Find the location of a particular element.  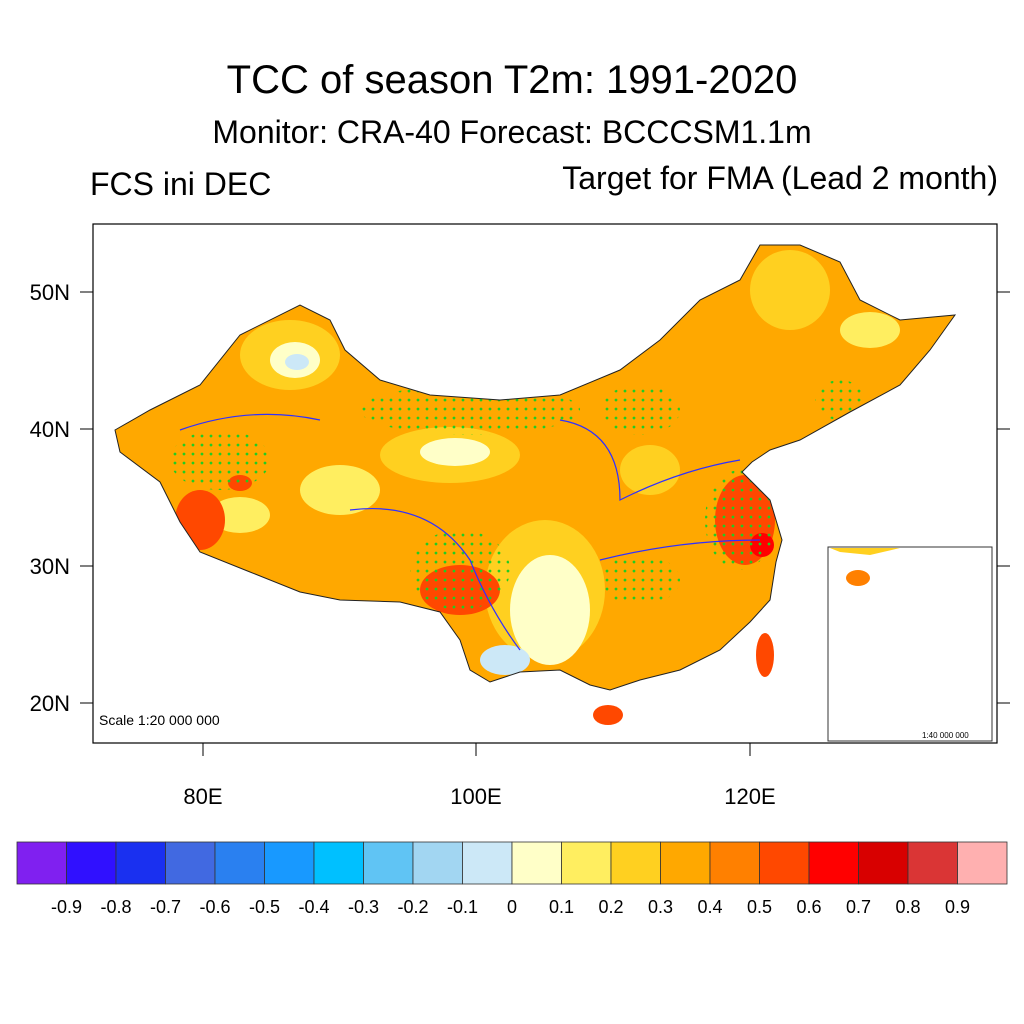

colorbar-label: 0.4 is located at coordinates (710, 907).